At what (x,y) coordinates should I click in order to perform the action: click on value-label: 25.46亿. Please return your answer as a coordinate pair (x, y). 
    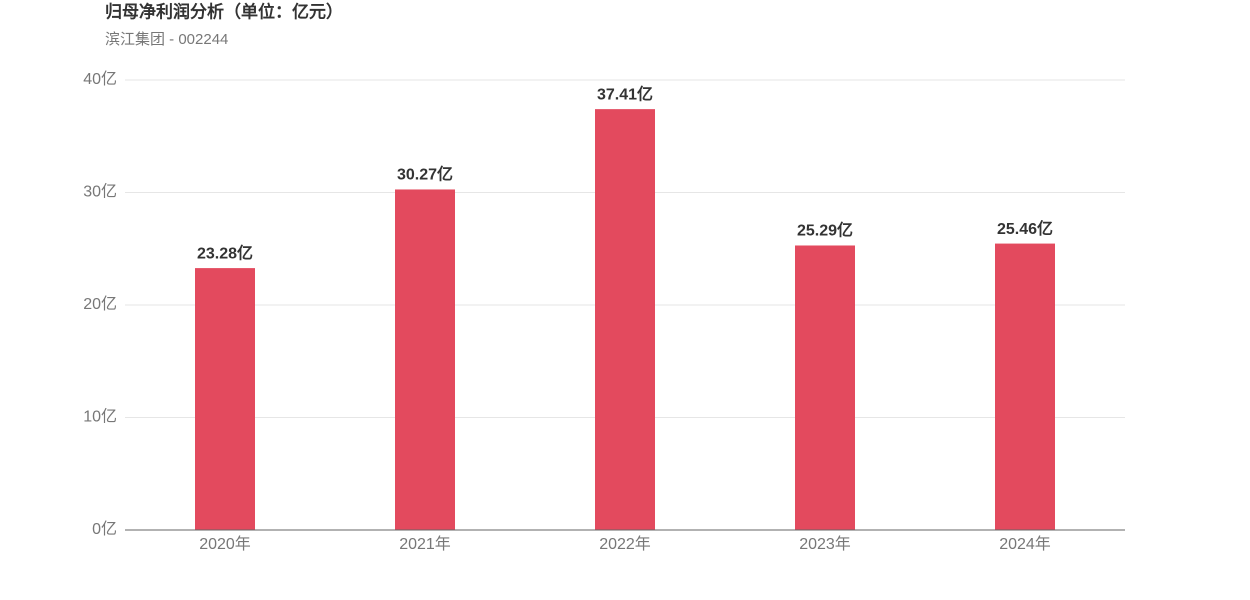
    Looking at the image, I should click on (1025, 228).